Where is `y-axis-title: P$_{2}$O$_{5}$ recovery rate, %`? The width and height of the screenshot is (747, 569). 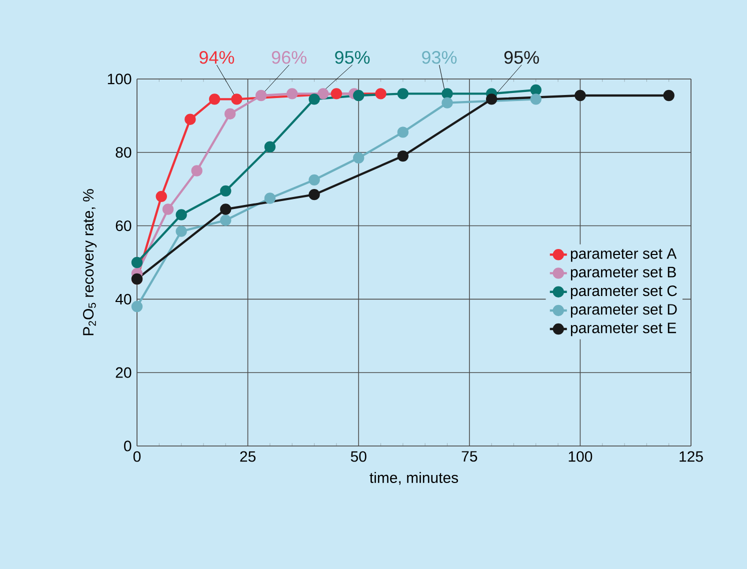
y-axis-title: P$_{2}$O$_{5}$ recovery rate, % is located at coordinates (90, 262).